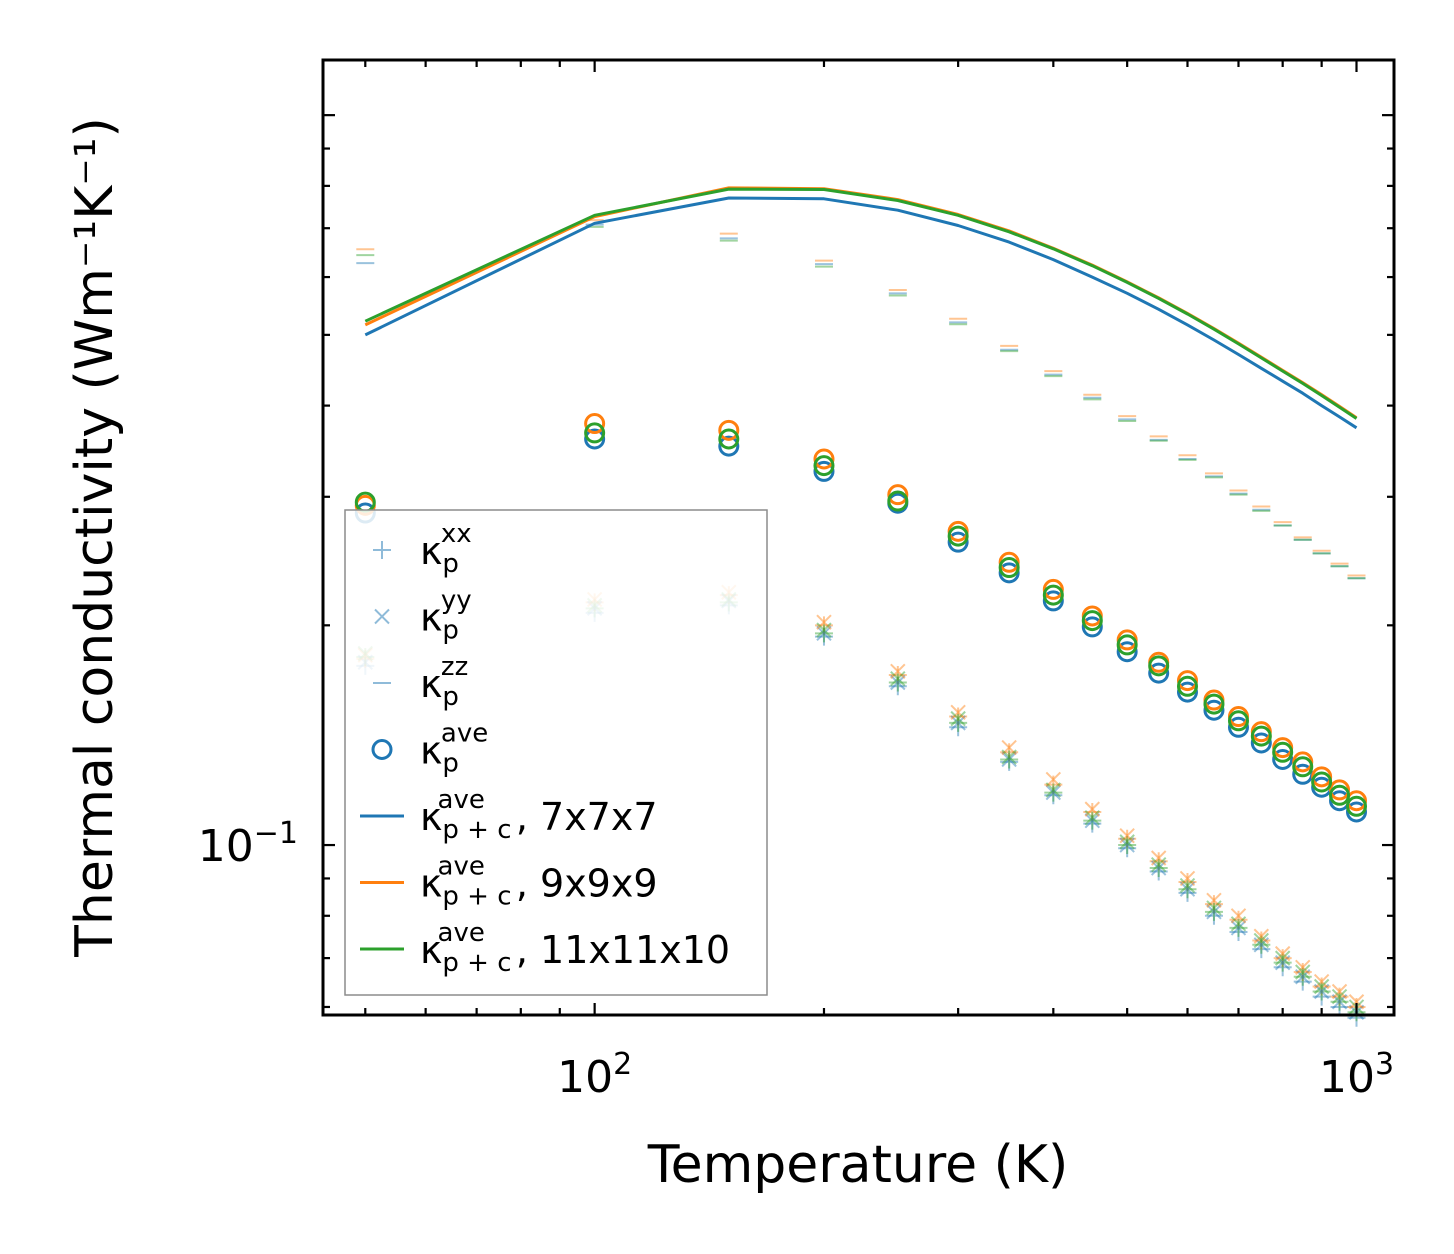 This screenshot has width=1454, height=1254. What do you see at coordinates (248, 844) in the screenshot?
I see `y-tick-label: 10−1` at bounding box center [248, 844].